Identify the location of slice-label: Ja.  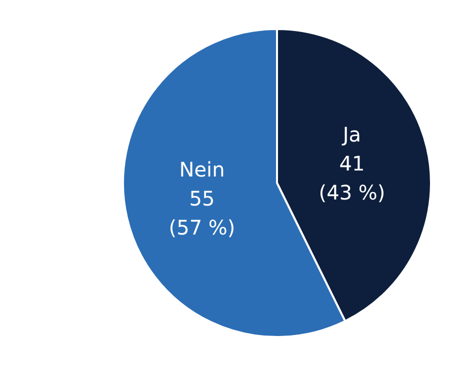
(351, 134).